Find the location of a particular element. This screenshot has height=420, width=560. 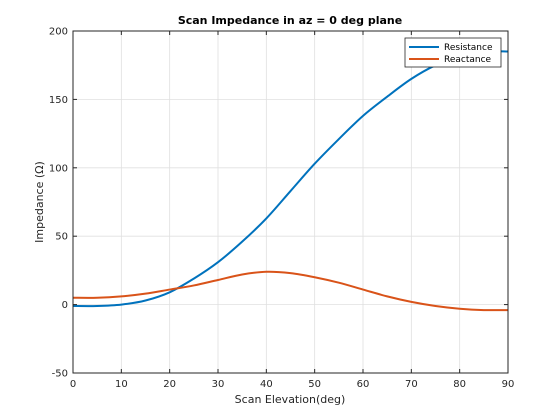

series-line-reactance is located at coordinates (290, 291).